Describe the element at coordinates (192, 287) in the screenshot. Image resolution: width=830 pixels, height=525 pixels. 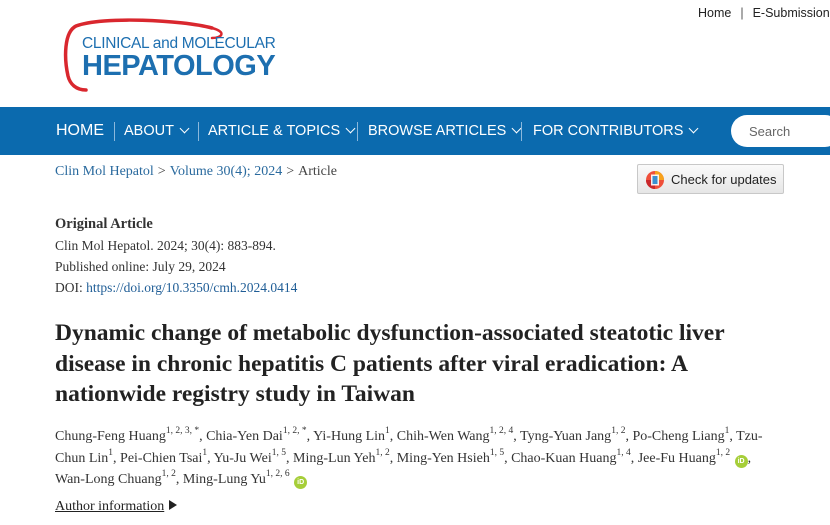
I see `doi-link: https://doi.org/10.3350/cmh.2024.0414` at that location.